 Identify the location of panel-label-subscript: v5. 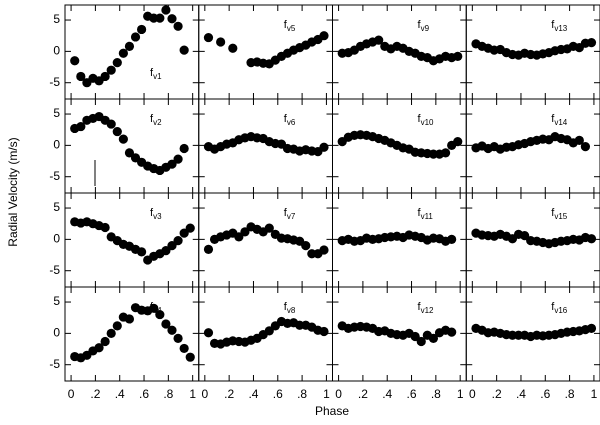
(291, 28).